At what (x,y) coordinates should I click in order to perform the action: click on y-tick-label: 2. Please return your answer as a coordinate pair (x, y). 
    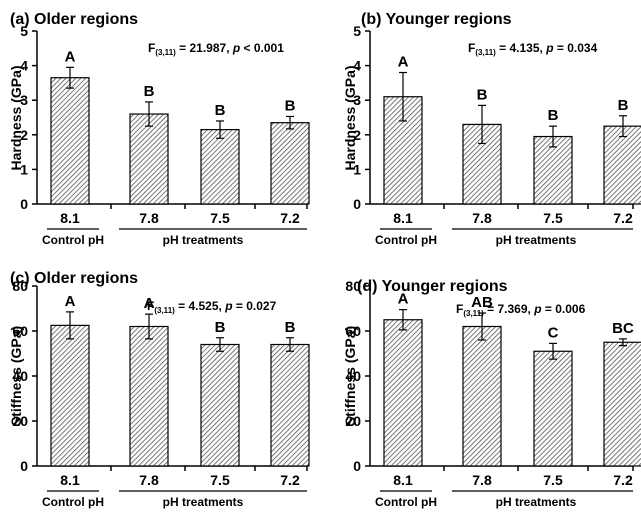
    Looking at the image, I should click on (357, 135).